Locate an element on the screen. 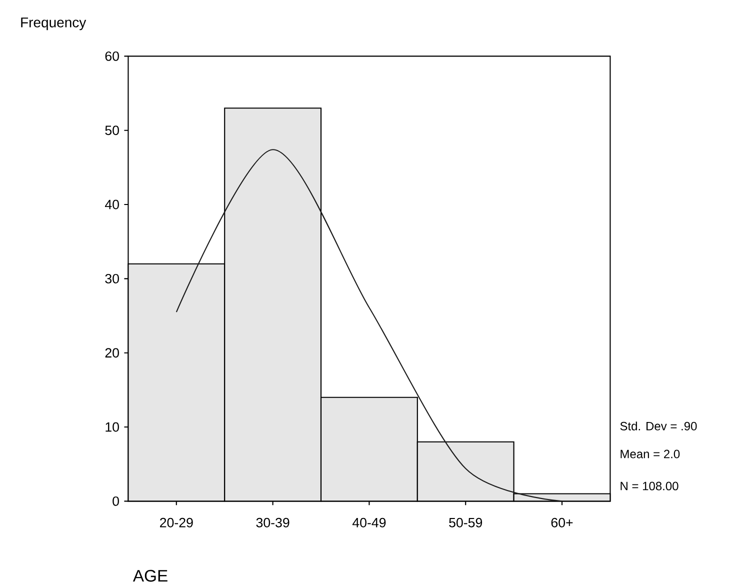 The width and height of the screenshot is (729, 585). y-axis-title: Frequency is located at coordinates (53, 24).